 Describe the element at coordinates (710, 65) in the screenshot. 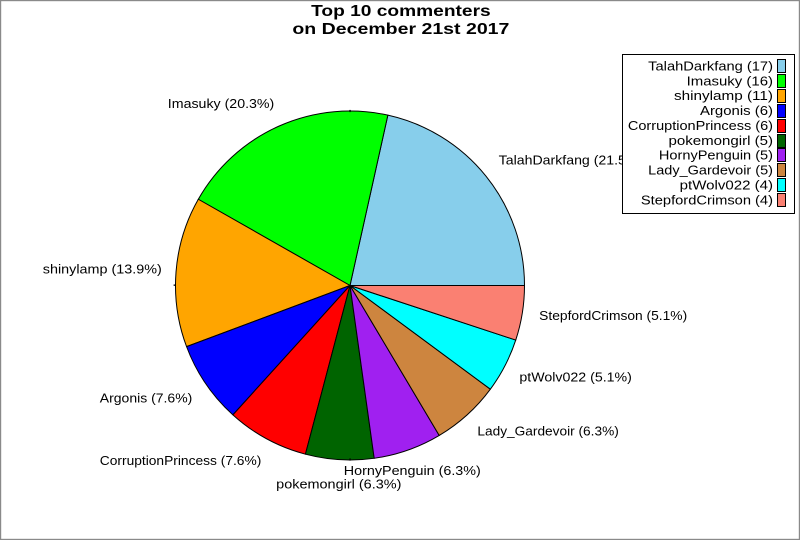

I see `svg-text: TalahDarkfang (17)` at that location.